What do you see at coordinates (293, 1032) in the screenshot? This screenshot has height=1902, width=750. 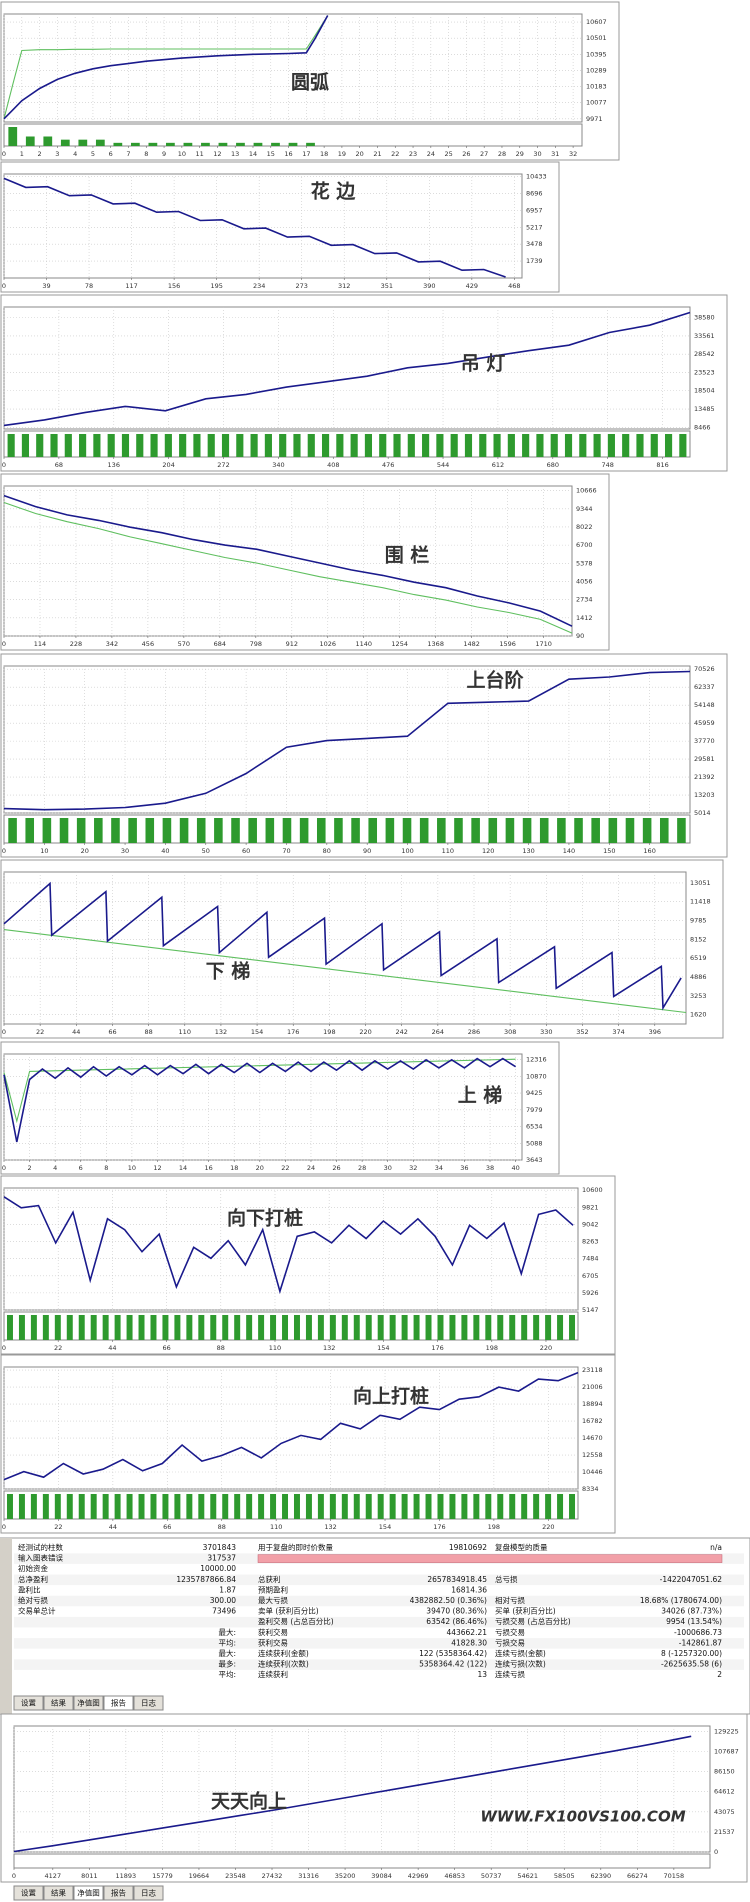 I see `x-tick-label: 176` at bounding box center [293, 1032].